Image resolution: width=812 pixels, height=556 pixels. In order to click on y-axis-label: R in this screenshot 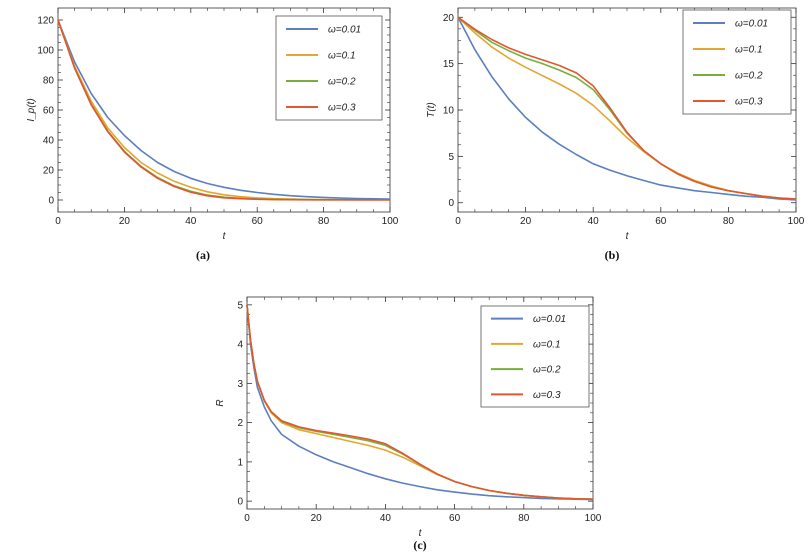, I will do `click(220, 402)`.